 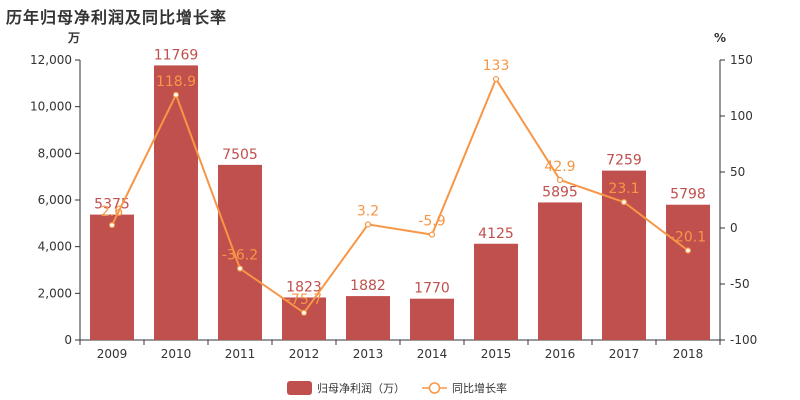 I want to click on growth-label: 42.9, so click(x=559, y=167).